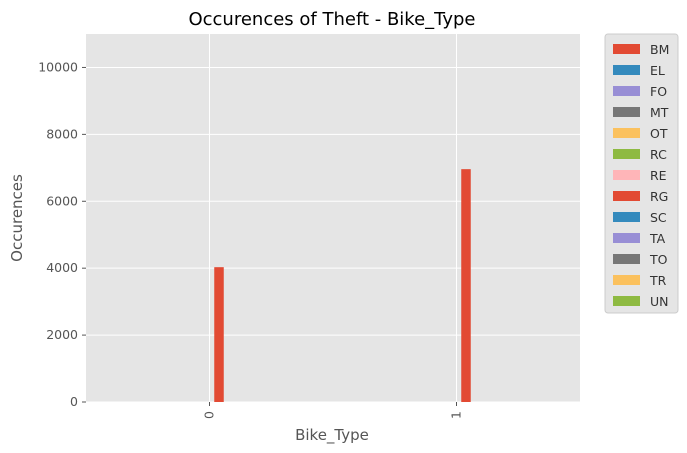 The height and width of the screenshot is (453, 687). Describe the element at coordinates (658, 91) in the screenshot. I see `legend-label-fo: FO` at that location.